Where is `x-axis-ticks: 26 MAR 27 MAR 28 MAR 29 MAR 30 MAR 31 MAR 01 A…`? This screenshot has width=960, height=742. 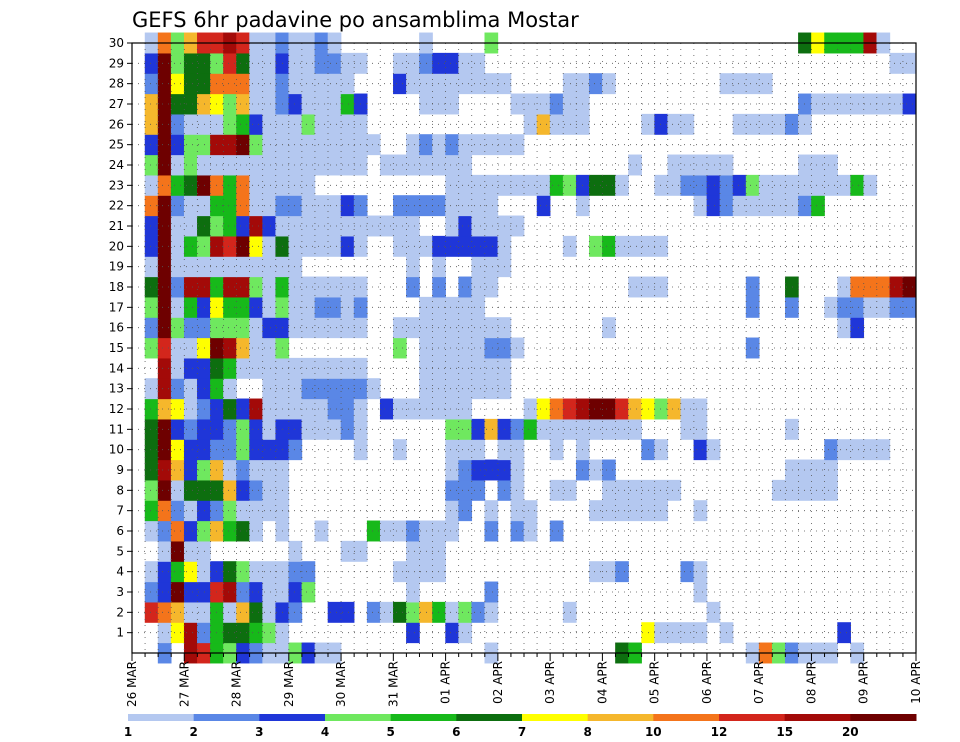
x-axis-ticks: 26 MAR 27 MAR 28 MAR 29 MAR 30 MAR 31 MAR 01 A… is located at coordinates (524, 680).